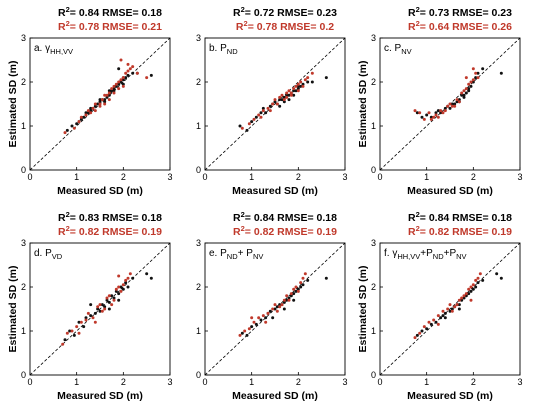 The image size is (550, 417). Describe the element at coordinates (48, 254) in the screenshot. I see `panel-label: d. PVD` at that location.